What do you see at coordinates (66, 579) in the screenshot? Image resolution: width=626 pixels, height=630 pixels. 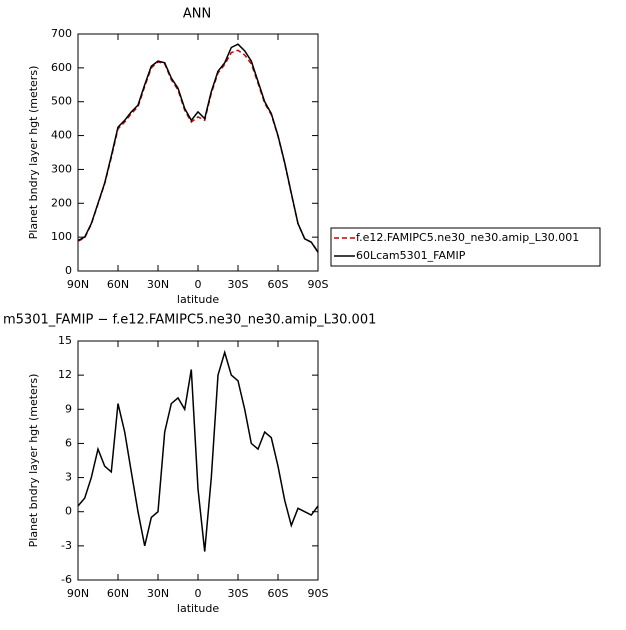 I see `y-tick-label: -6` at bounding box center [66, 579].